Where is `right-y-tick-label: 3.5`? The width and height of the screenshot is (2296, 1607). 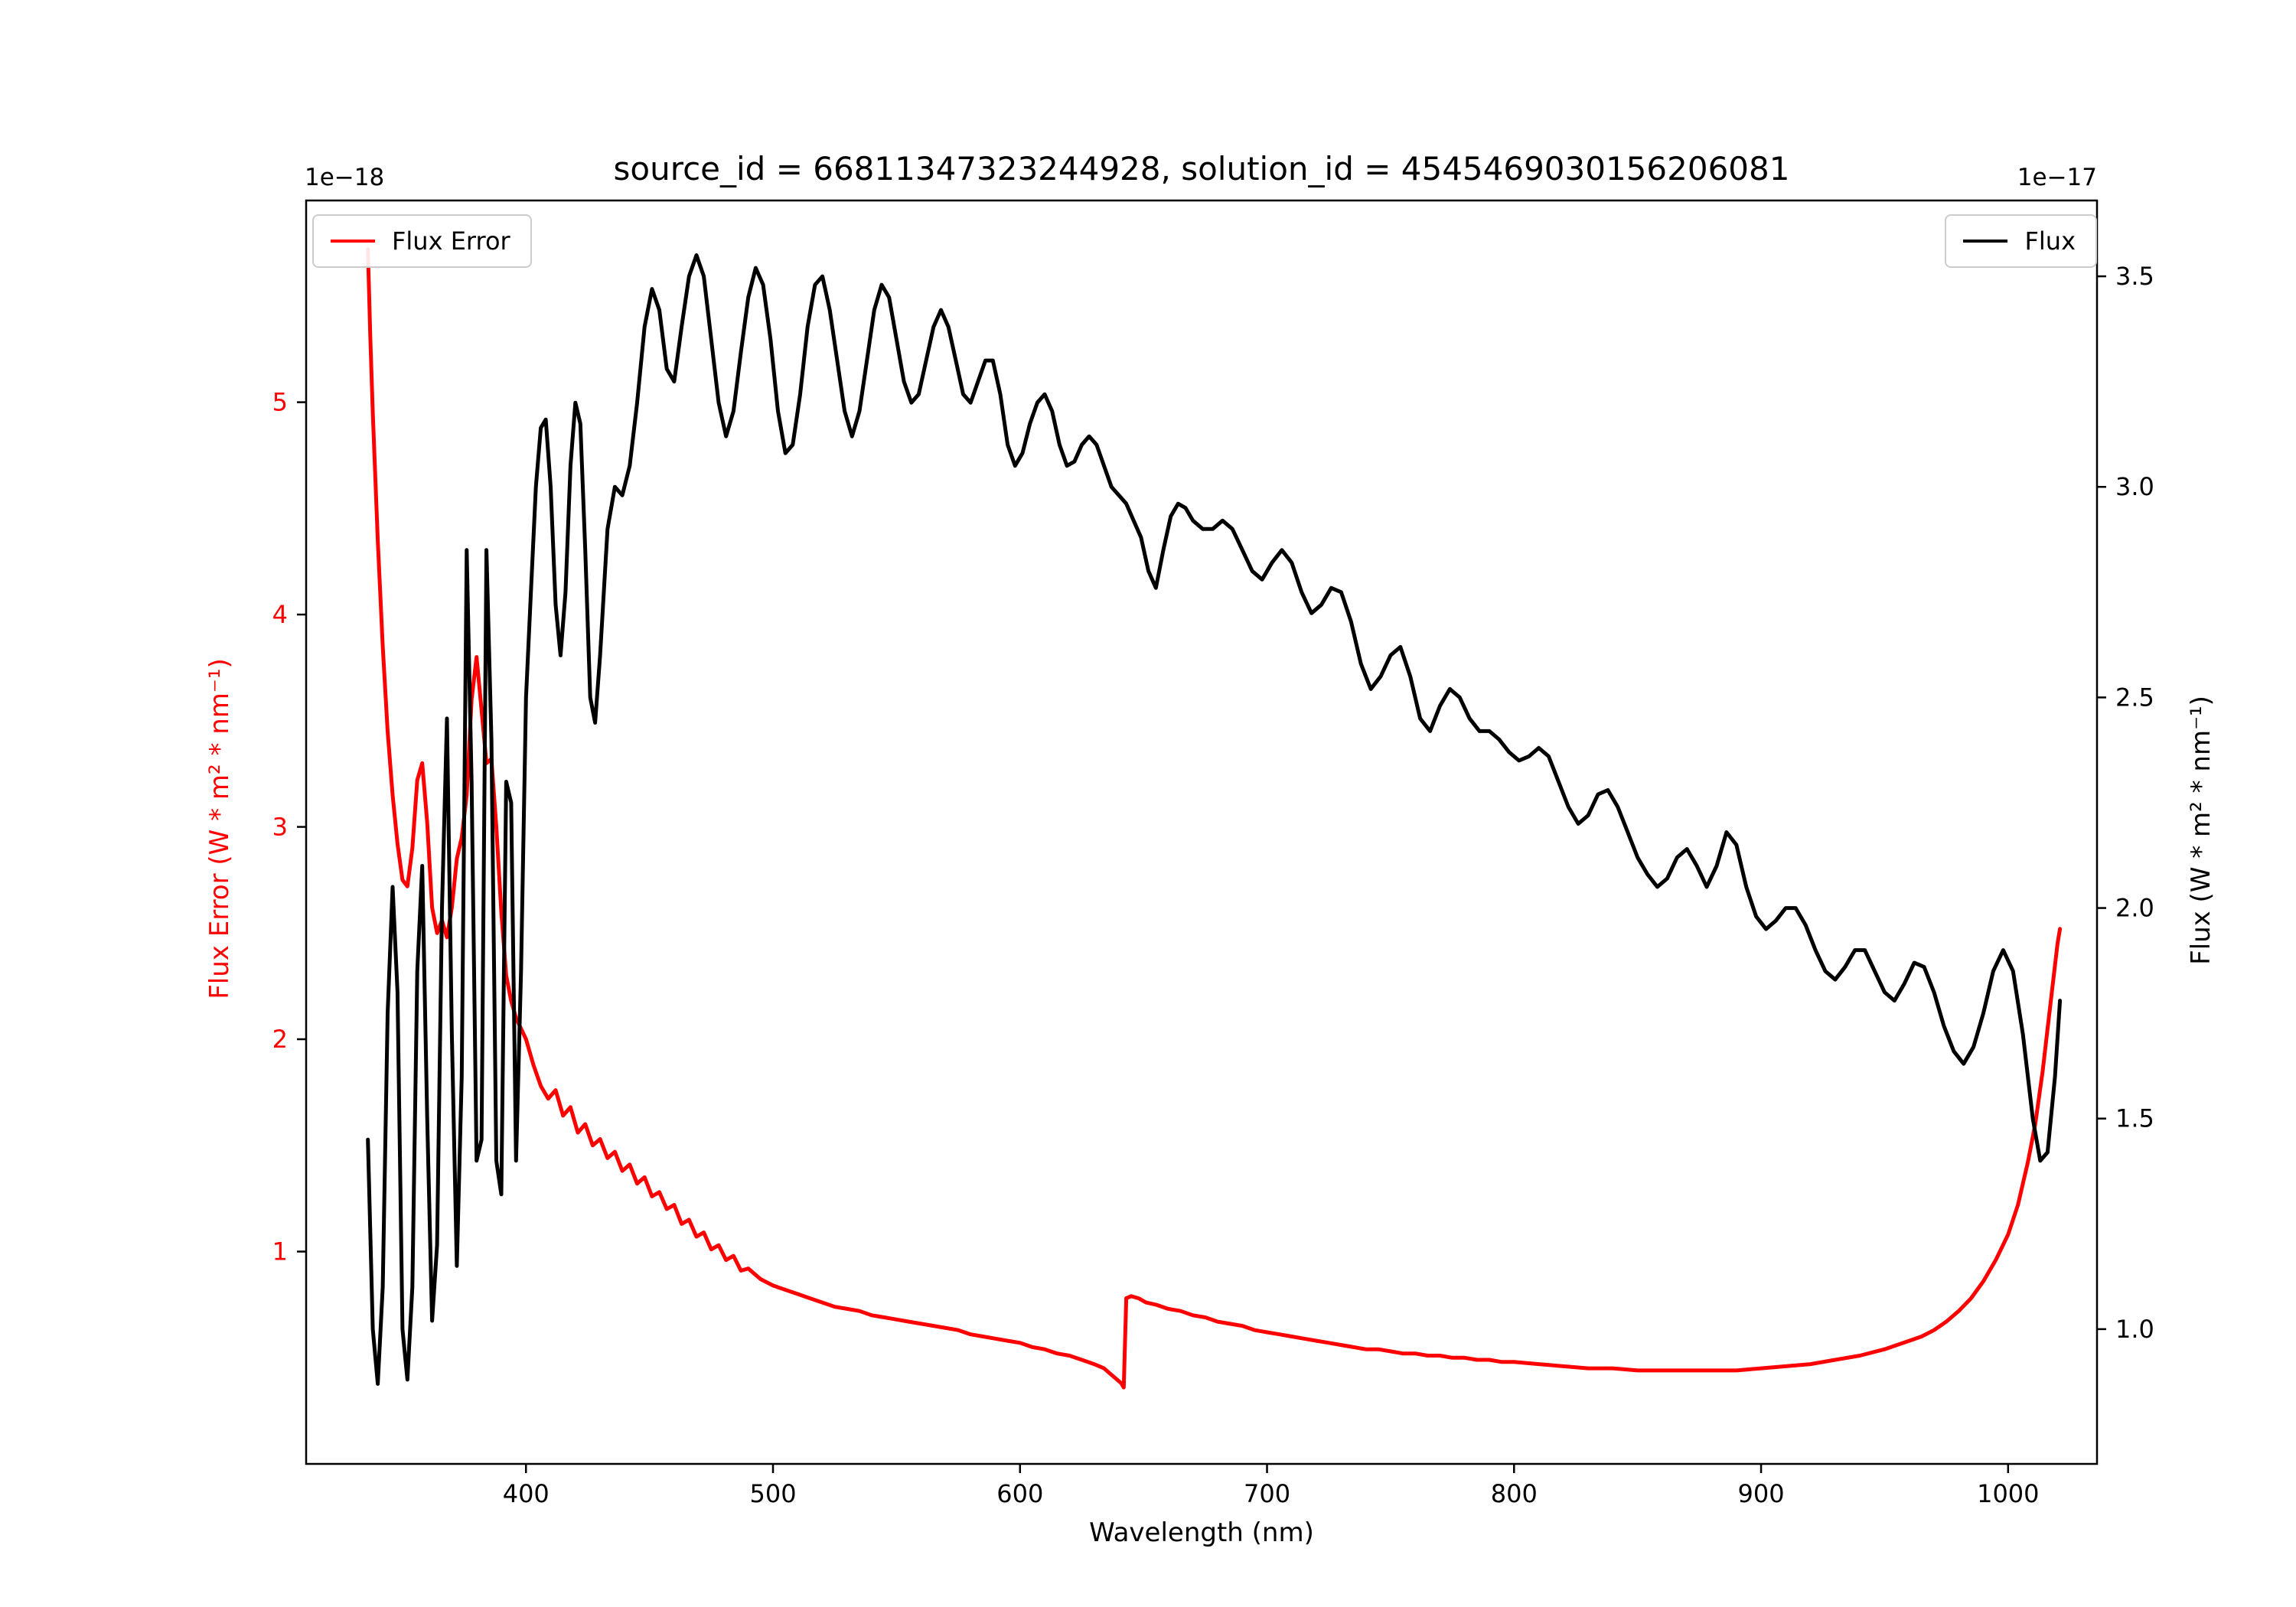 right-y-tick-label: 3.5 is located at coordinates (2134, 276).